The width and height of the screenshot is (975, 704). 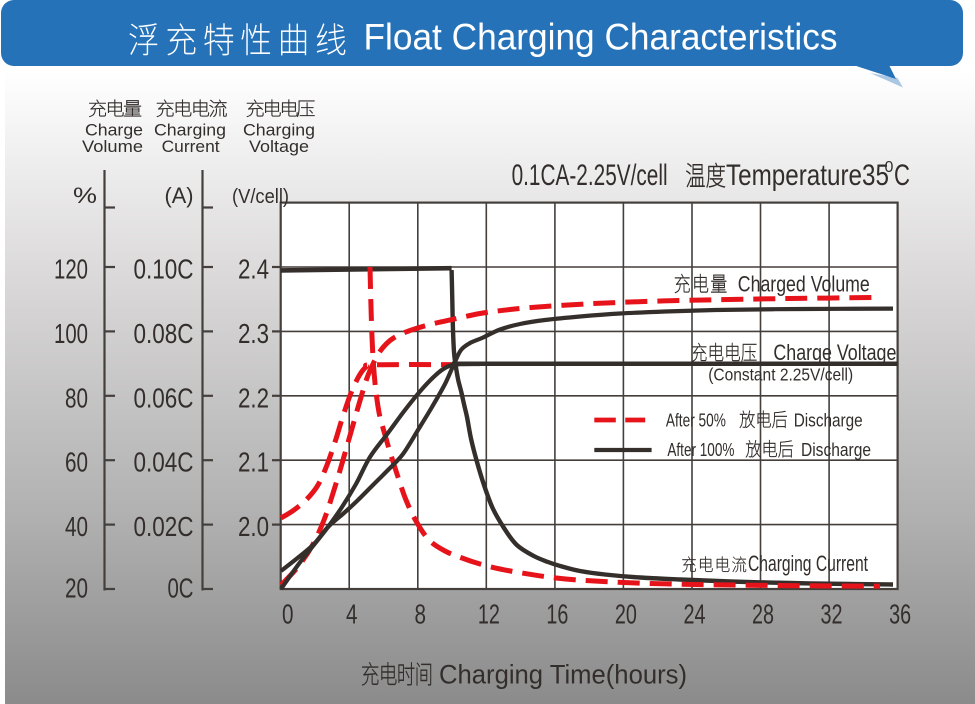 What do you see at coordinates (834, 352) in the screenshot?
I see `svg-text: Charge Voltage` at bounding box center [834, 352].